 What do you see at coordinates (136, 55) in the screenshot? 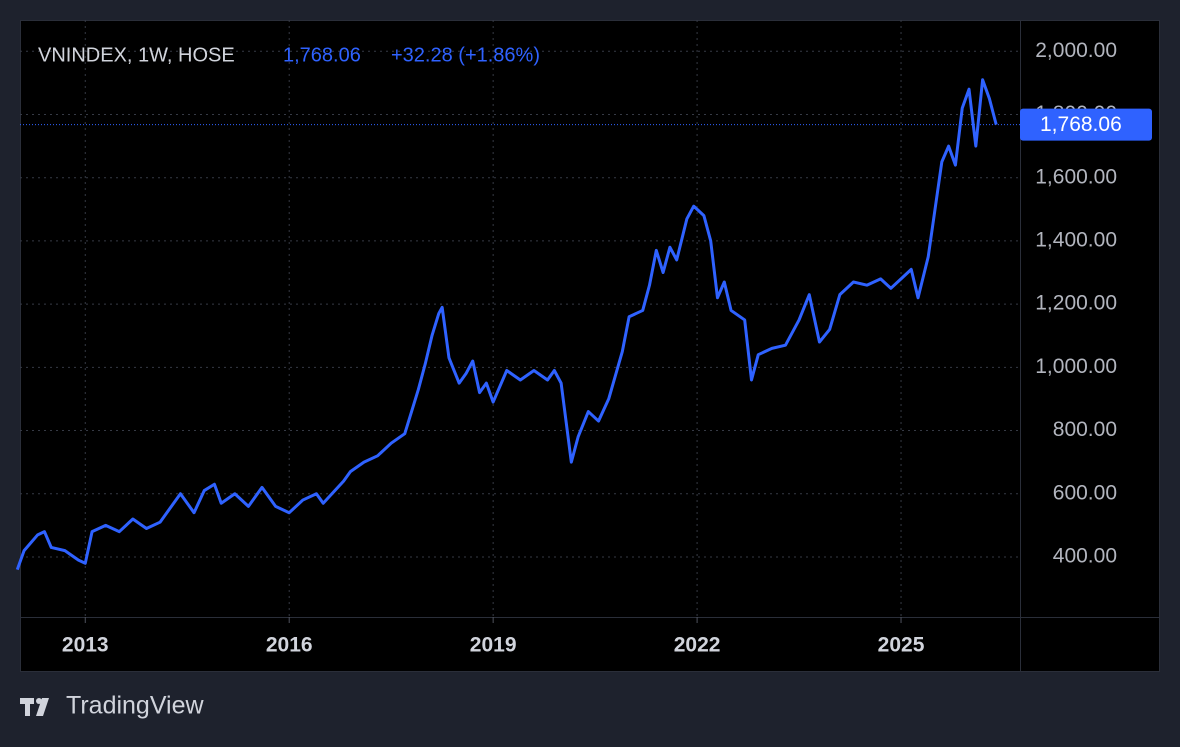
I see `symbol: VNINDEX, 1W, HOSE` at bounding box center [136, 55].